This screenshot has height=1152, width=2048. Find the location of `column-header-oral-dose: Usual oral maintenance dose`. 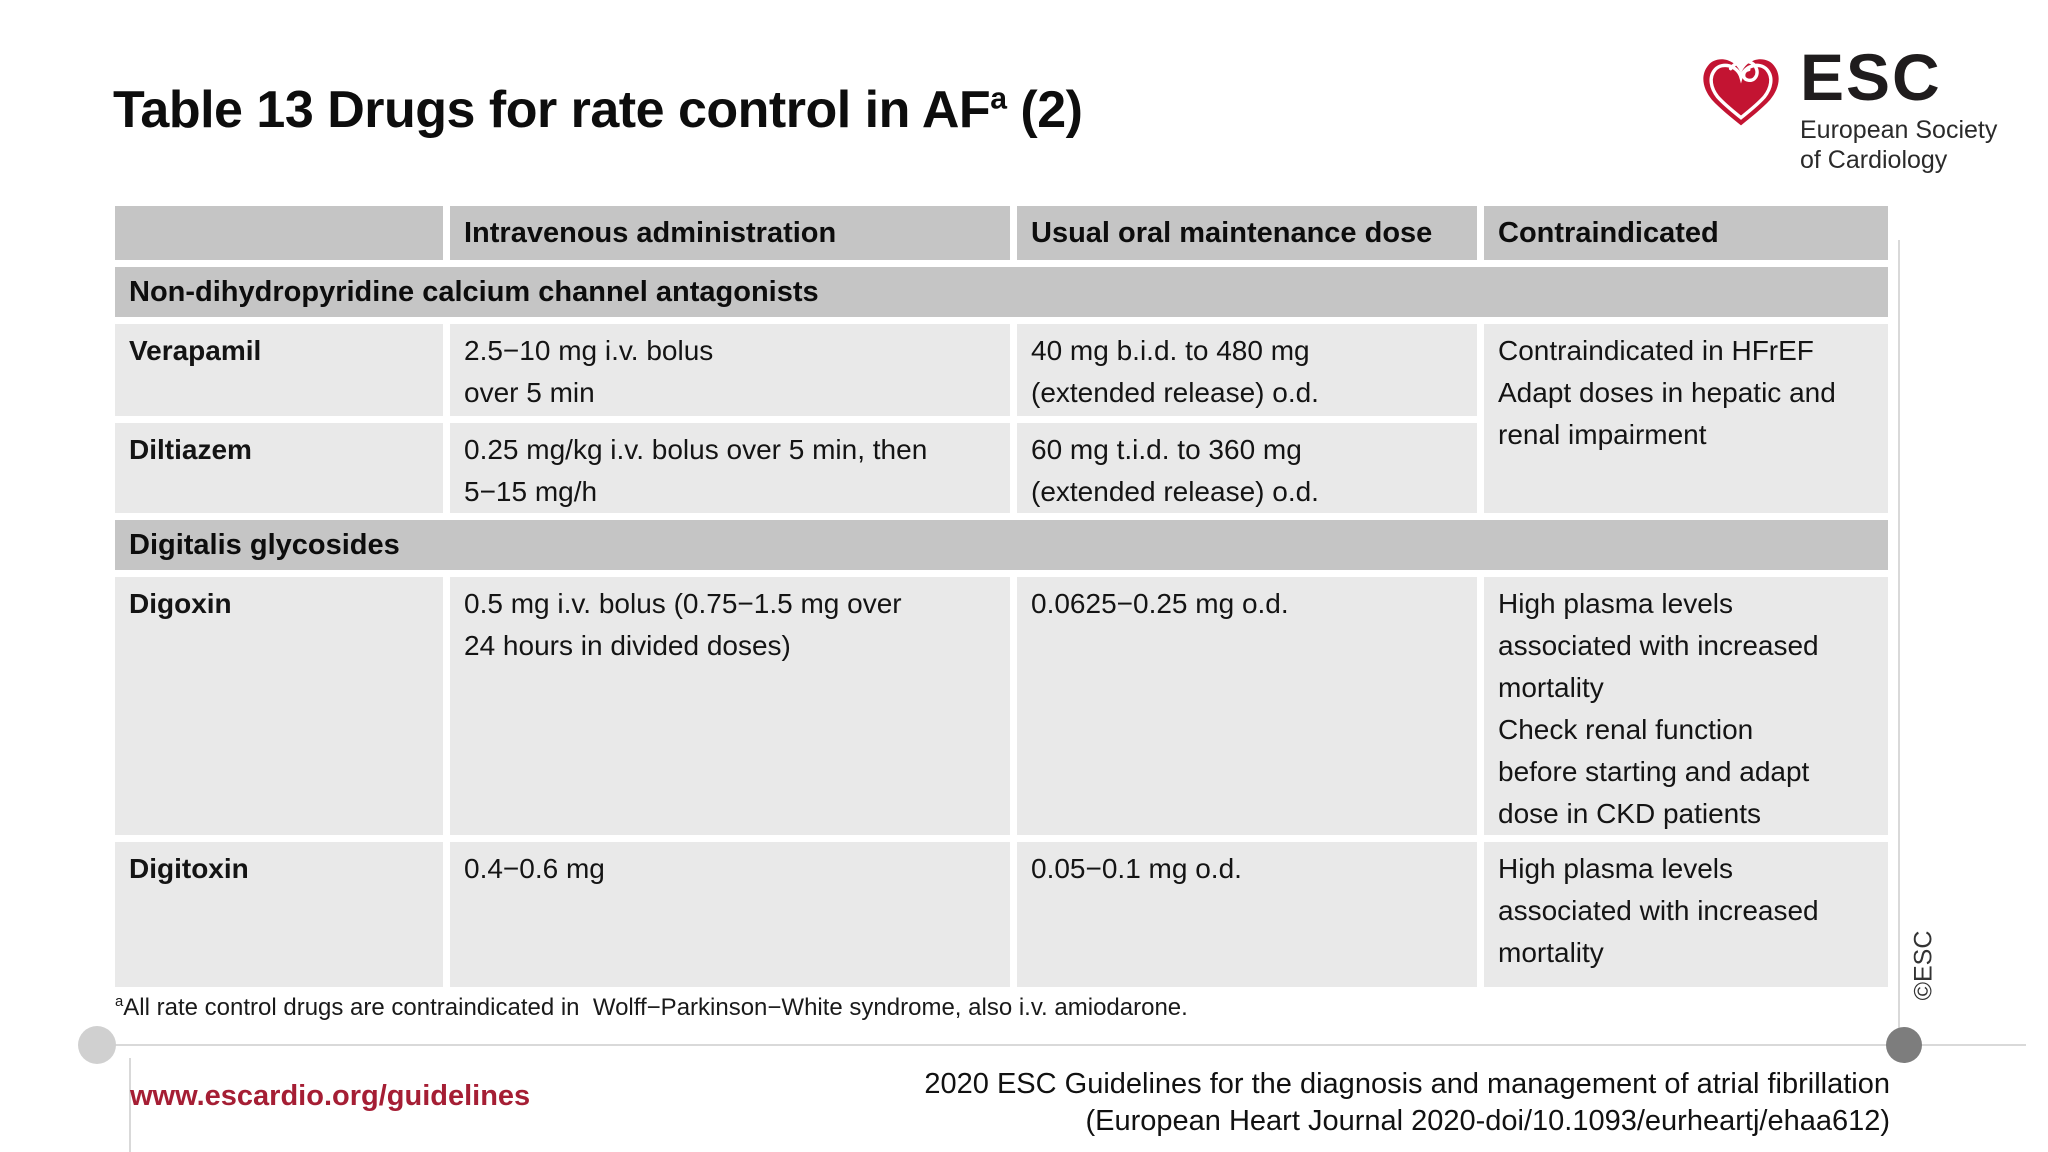

column-header-oral-dose: Usual oral maintenance dose is located at coordinates (1247, 233).